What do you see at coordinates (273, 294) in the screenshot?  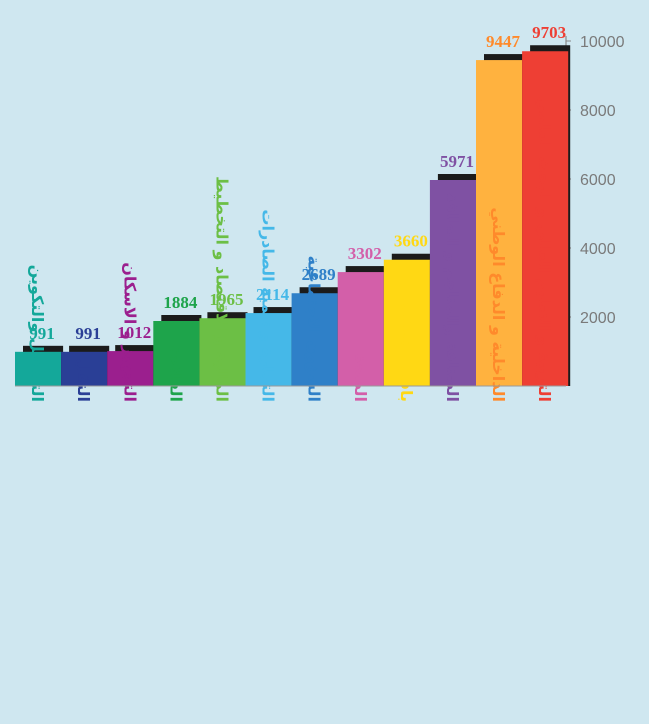 I see `data-label: 2114` at bounding box center [273, 294].